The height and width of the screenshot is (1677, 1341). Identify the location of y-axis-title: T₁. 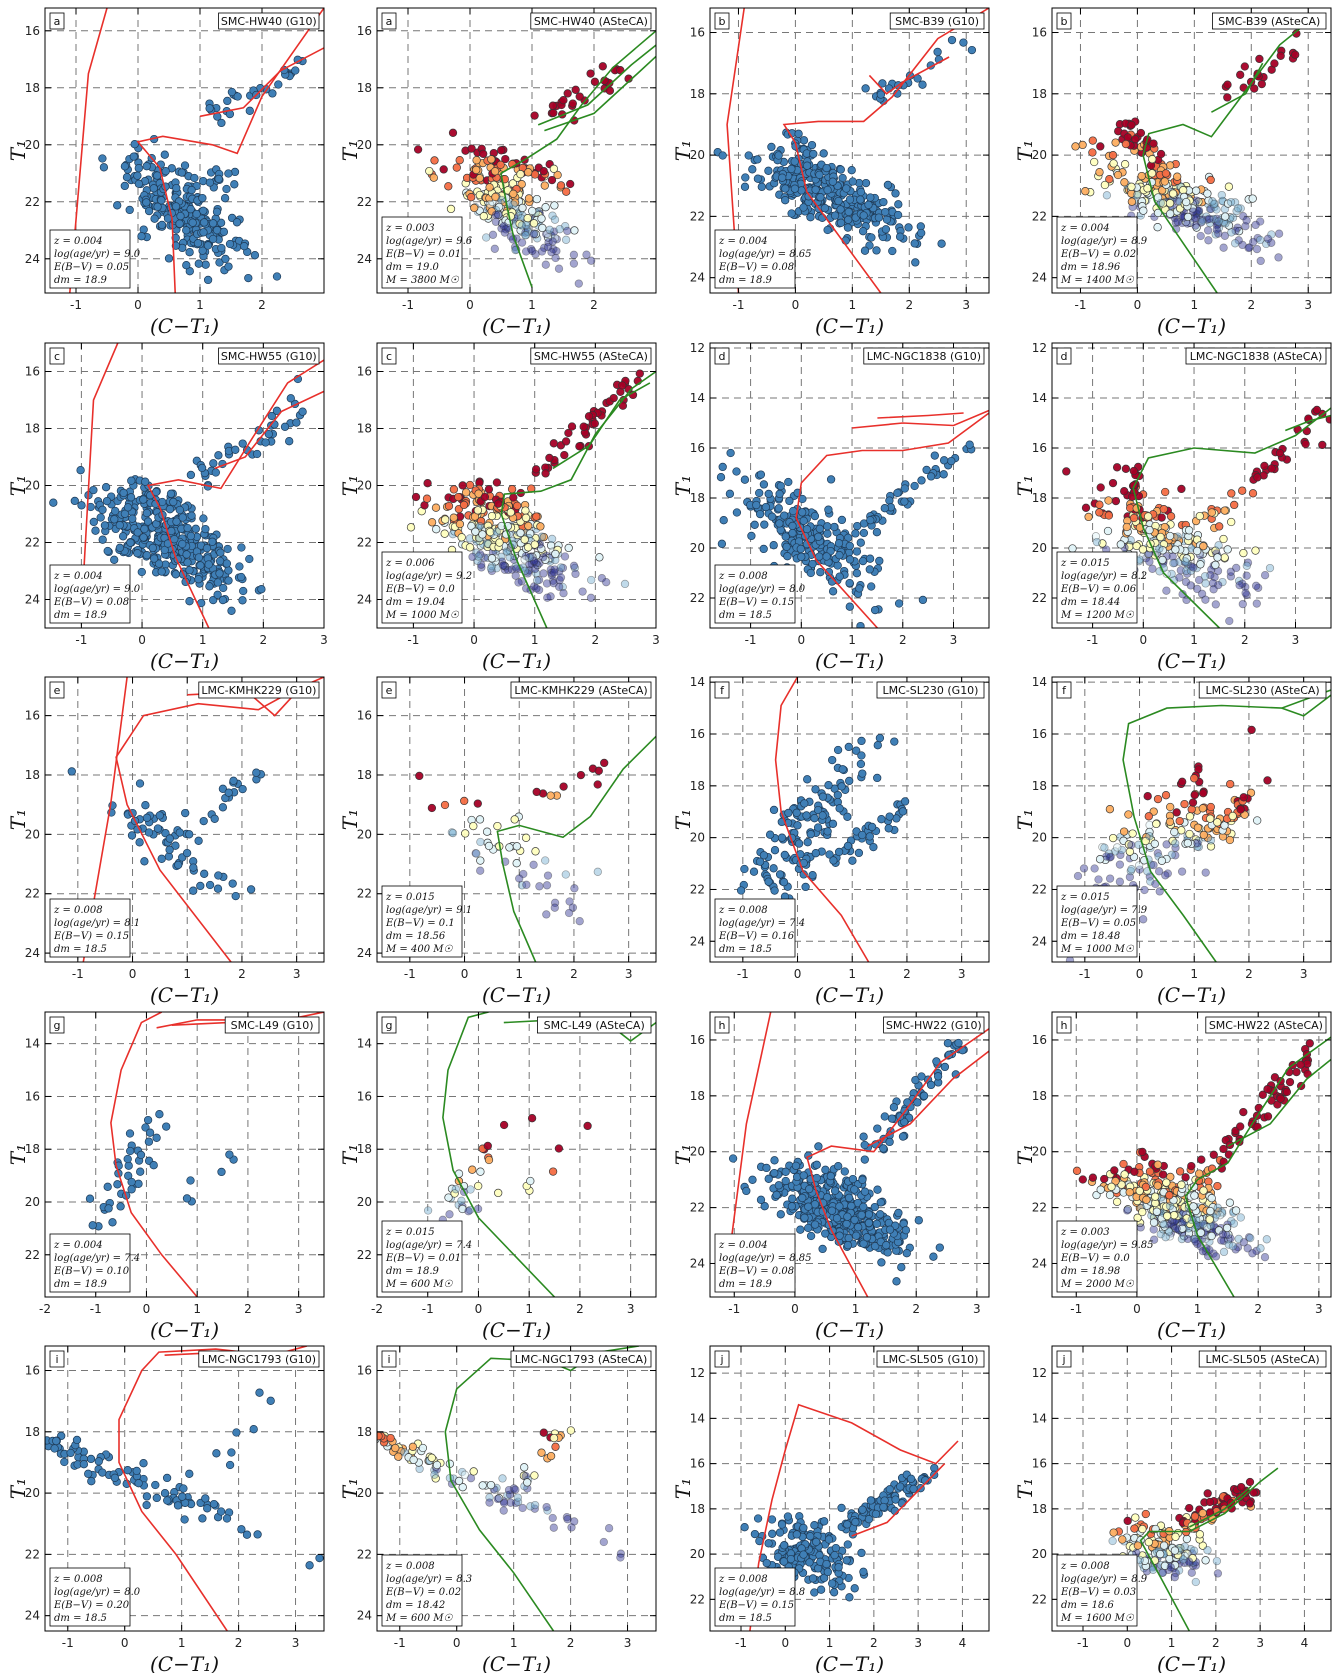
(683, 150).